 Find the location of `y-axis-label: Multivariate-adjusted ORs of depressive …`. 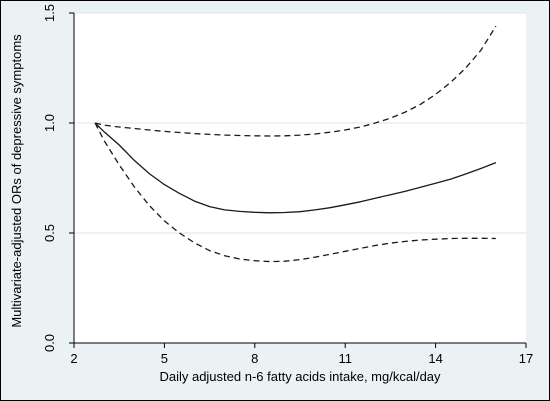

y-axis-label: Multivariate-adjusted ORs of depressive … is located at coordinates (16, 181).